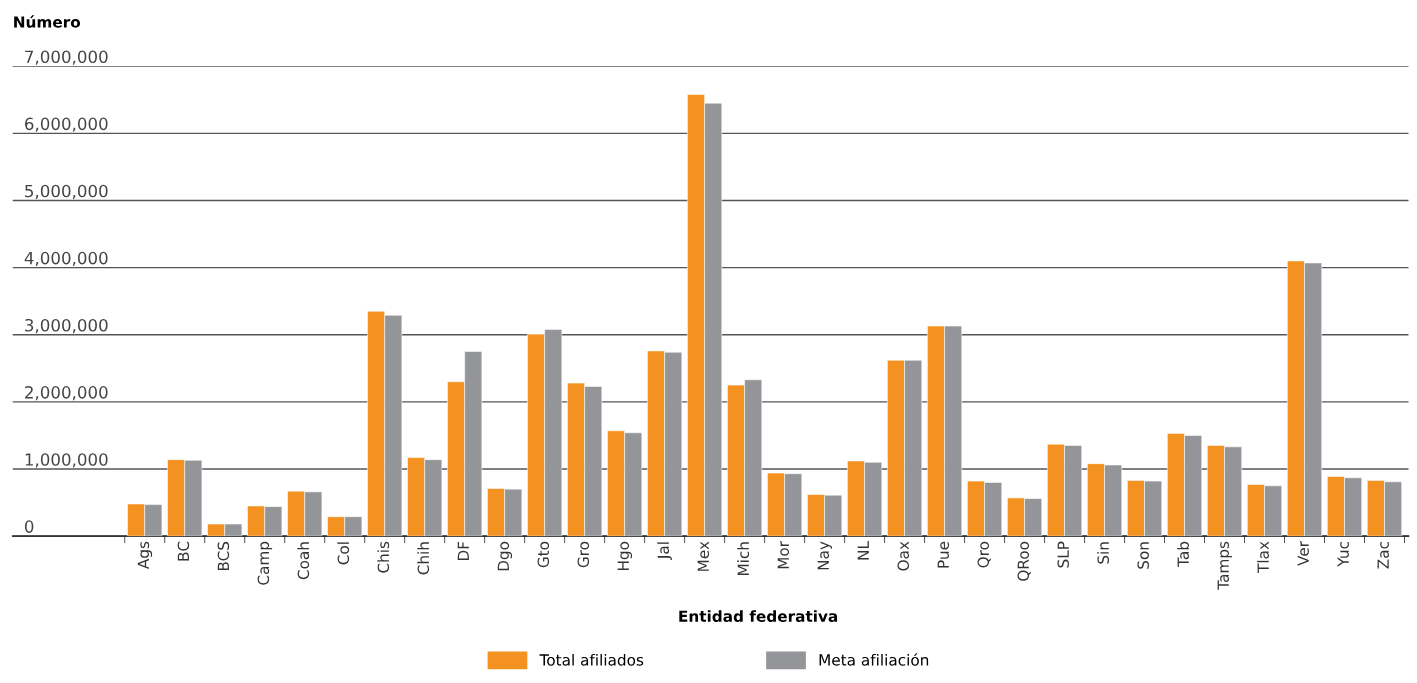 Image resolution: width=1417 pixels, height=683 pixels. Describe the element at coordinates (66, 326) in the screenshot. I see `y-tick-label: 3,000,000` at that location.